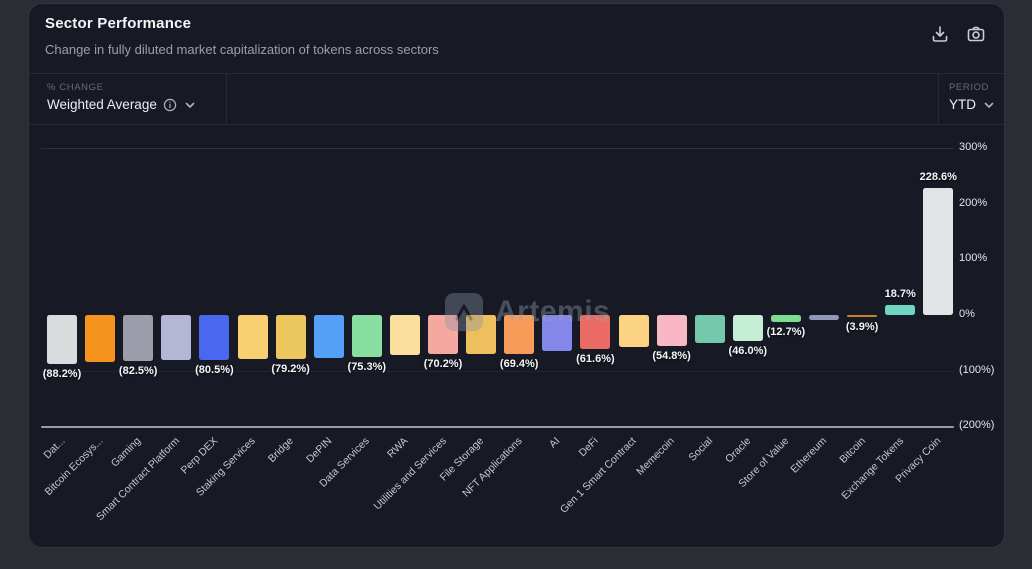 Image resolution: width=1032 pixels, height=569 pixels. I want to click on x-axis-label: Gaming, so click(126, 452).